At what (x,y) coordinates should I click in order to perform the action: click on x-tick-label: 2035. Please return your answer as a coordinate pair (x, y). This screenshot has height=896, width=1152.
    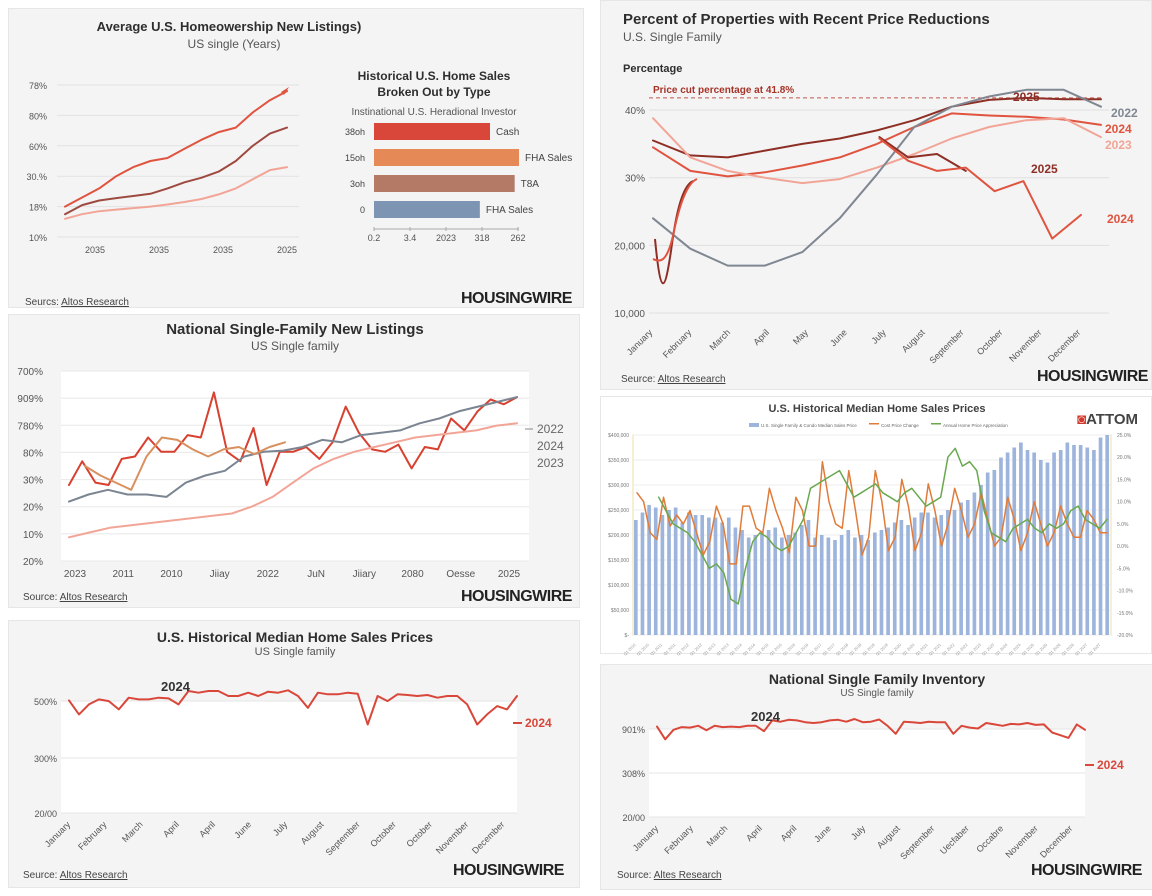
    Looking at the image, I should click on (223, 250).